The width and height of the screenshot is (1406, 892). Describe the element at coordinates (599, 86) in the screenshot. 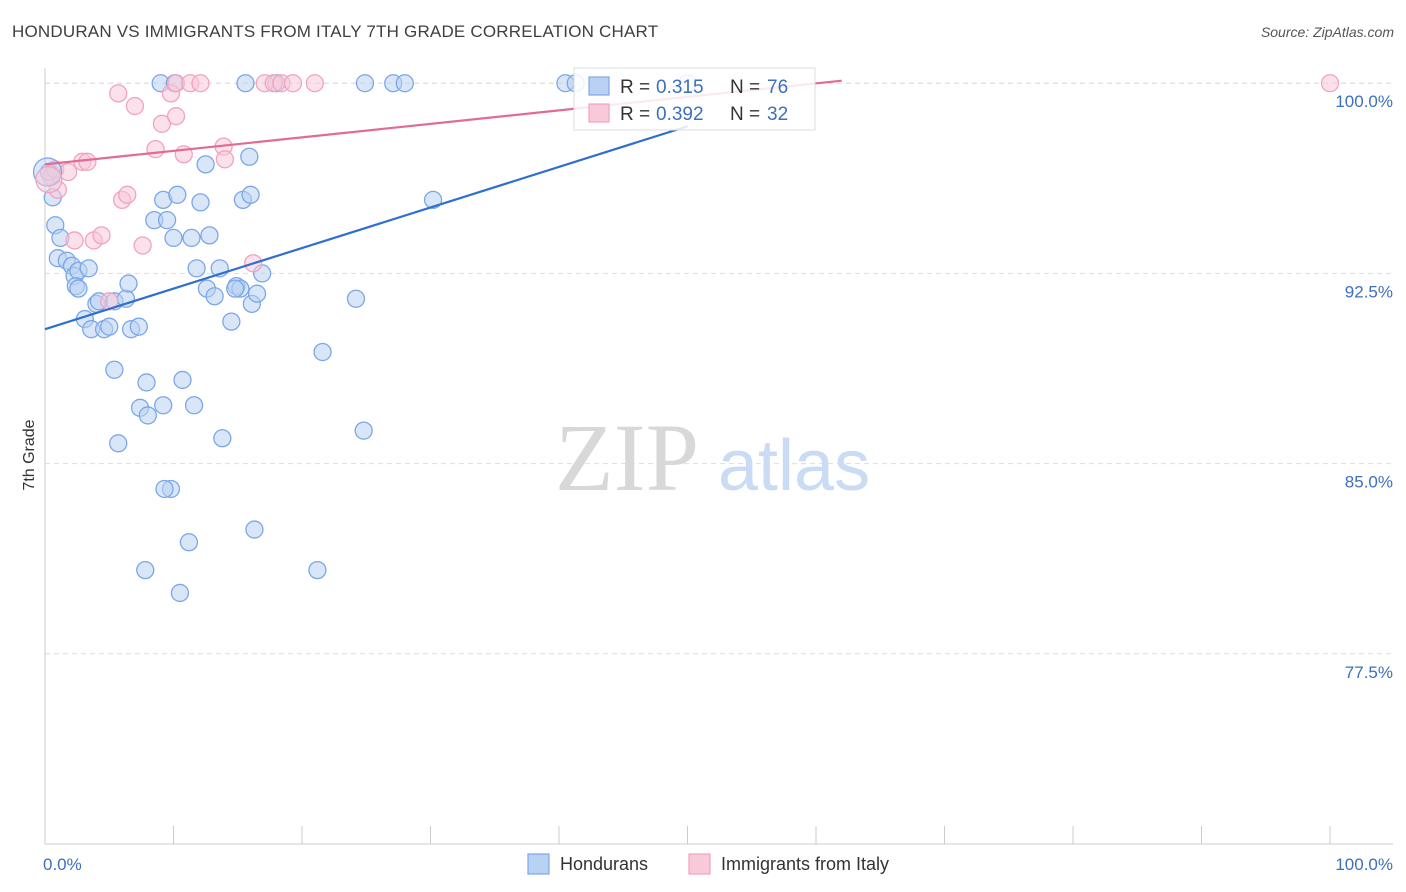

I see `stats-swatch-hondurans` at that location.